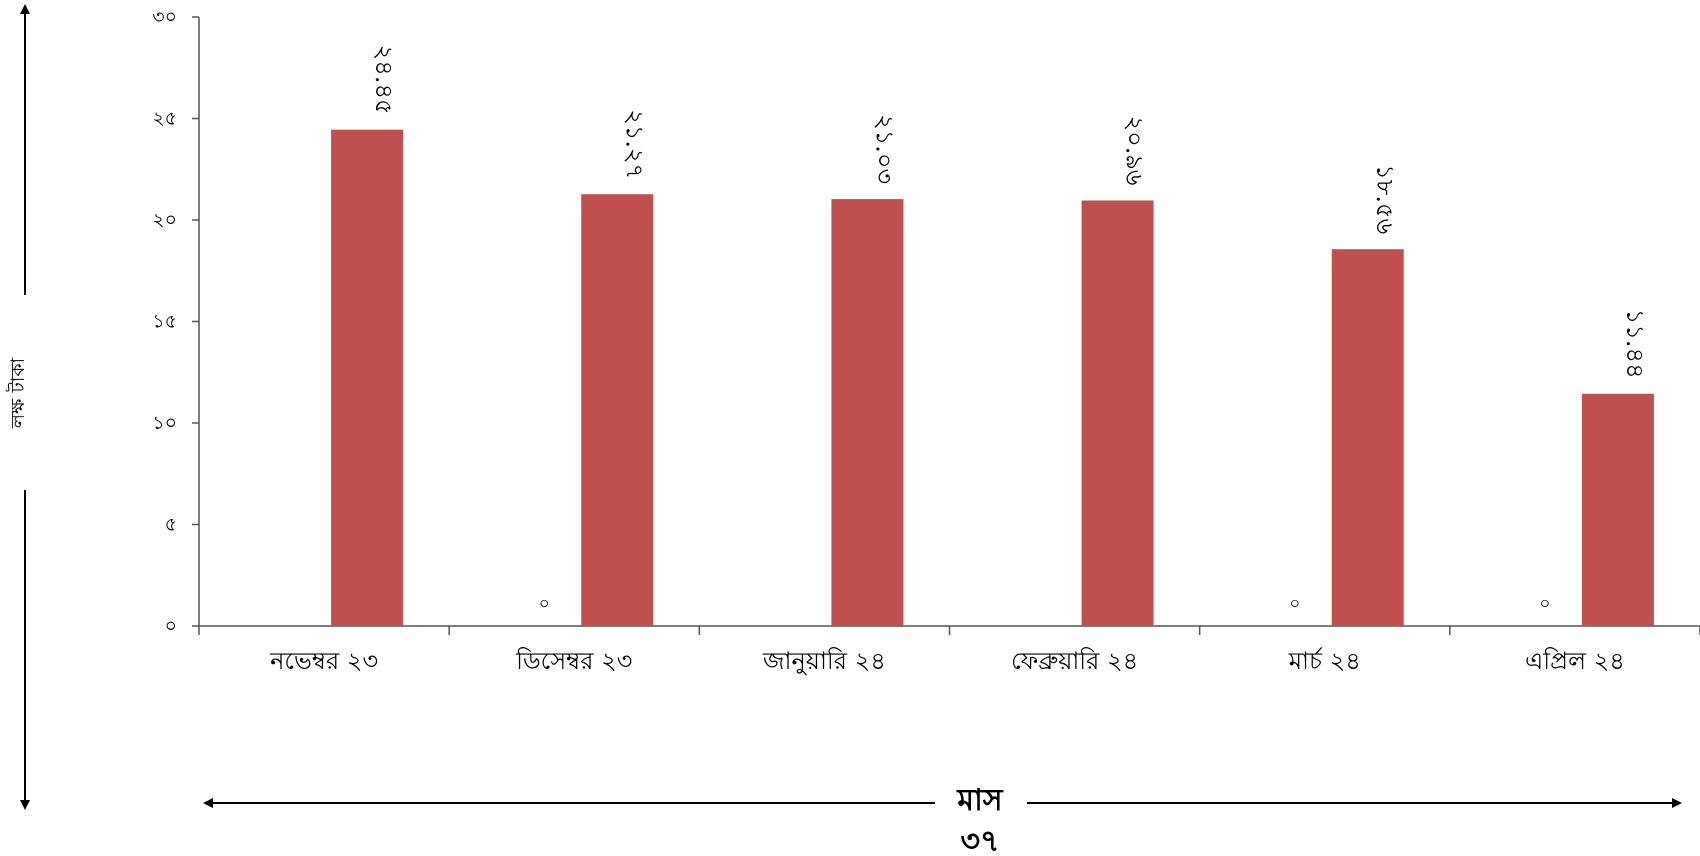 This screenshot has height=856, width=1700. I want to click on y-tick-label: ৩০, so click(164, 17).